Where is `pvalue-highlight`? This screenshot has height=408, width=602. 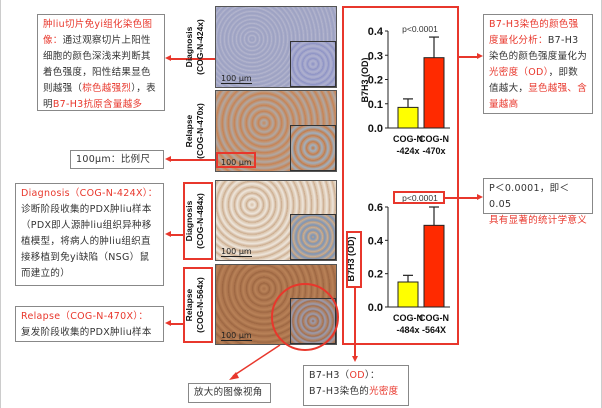 pvalue-highlight is located at coordinates (419, 197).